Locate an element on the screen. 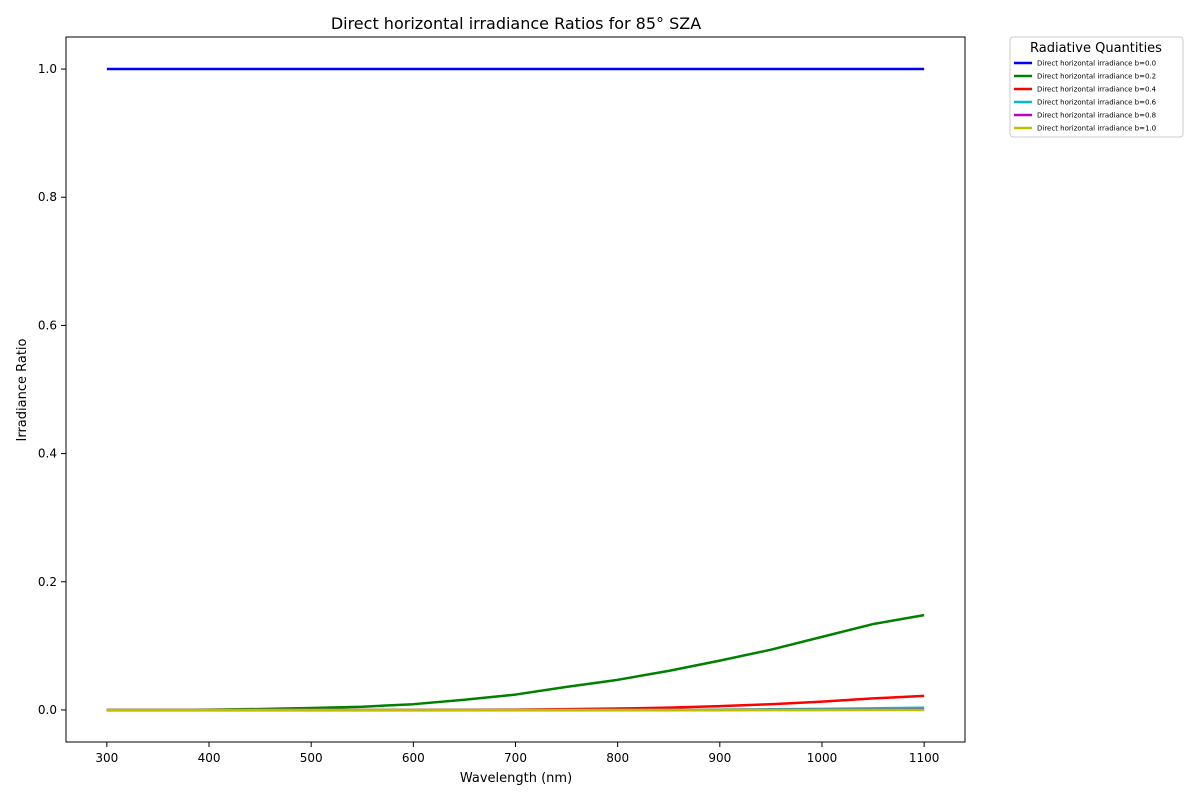  y-tick-label: 0.2 is located at coordinates (47, 582).